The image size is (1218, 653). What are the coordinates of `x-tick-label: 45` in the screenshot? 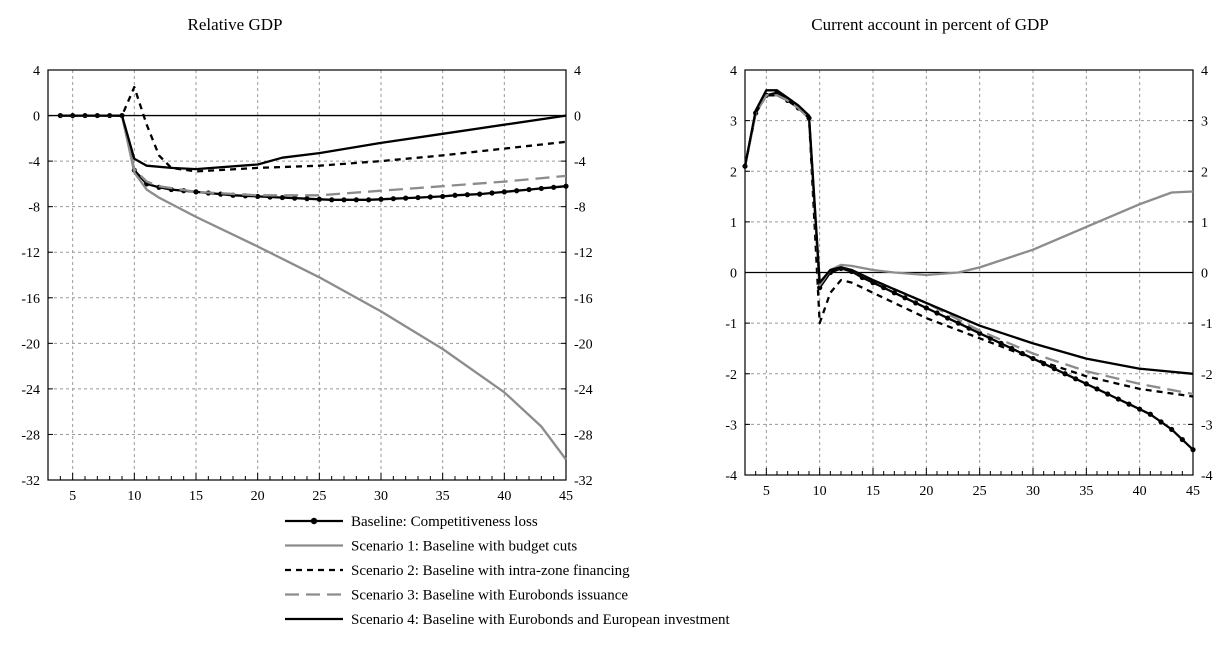 It's located at (566, 496).